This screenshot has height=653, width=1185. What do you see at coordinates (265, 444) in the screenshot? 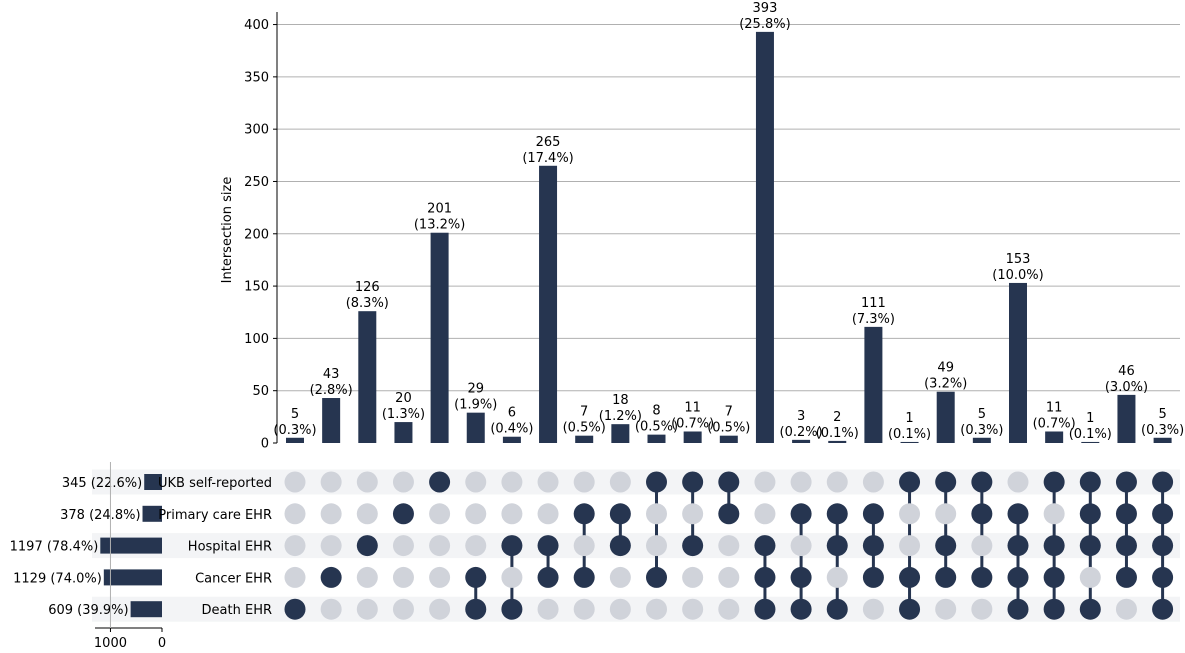
I see `y-tick-label: 0` at bounding box center [265, 444].